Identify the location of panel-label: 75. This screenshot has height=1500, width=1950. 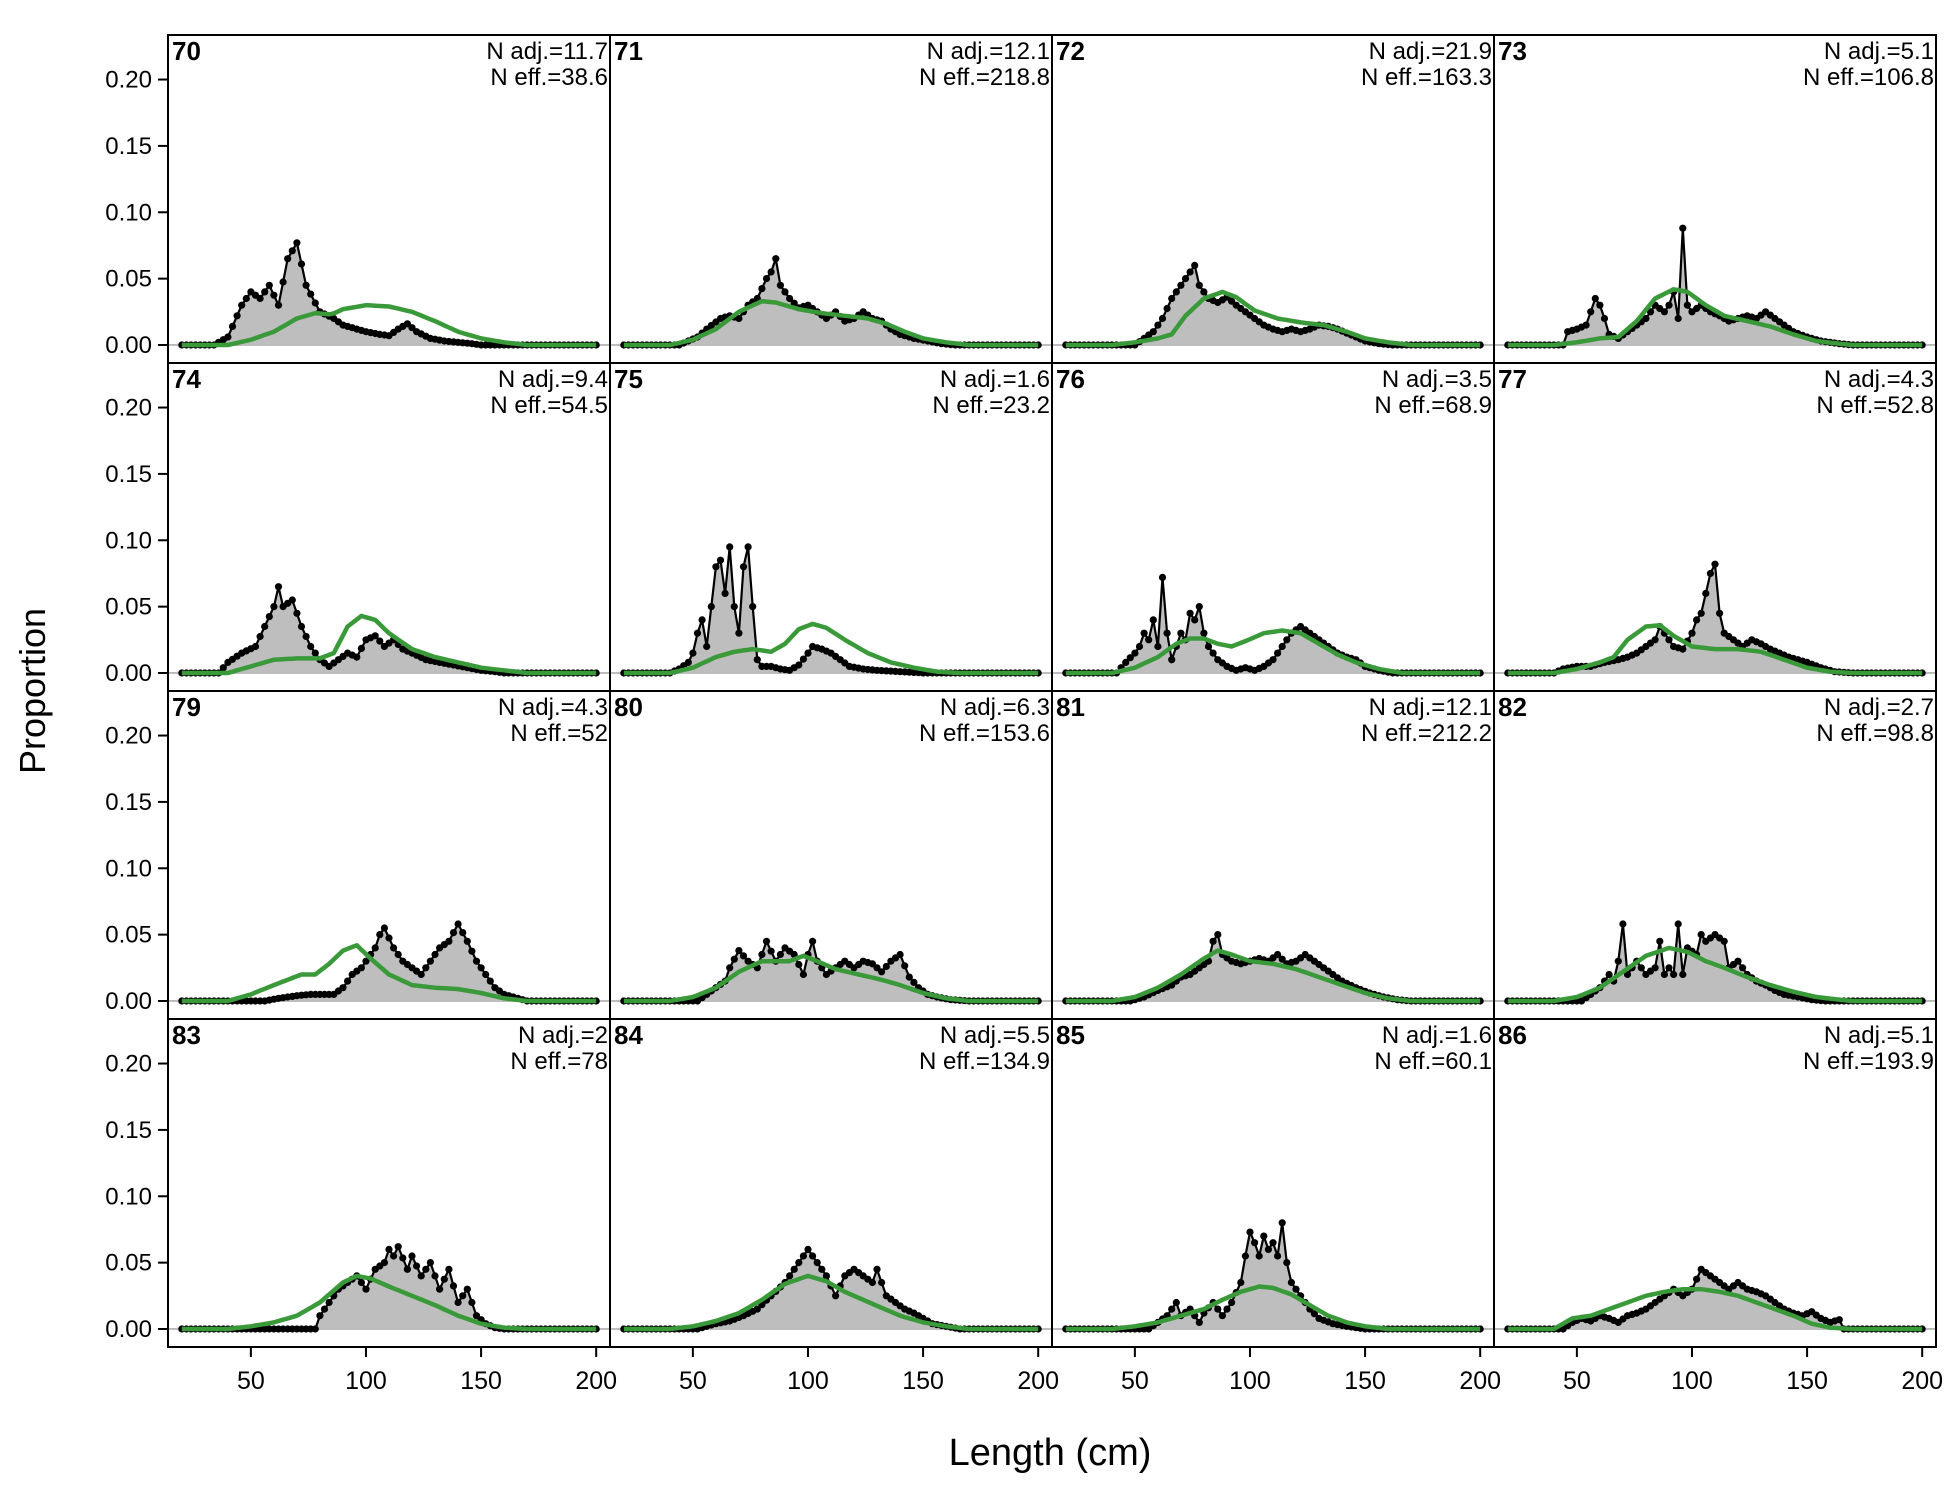
(628, 379).